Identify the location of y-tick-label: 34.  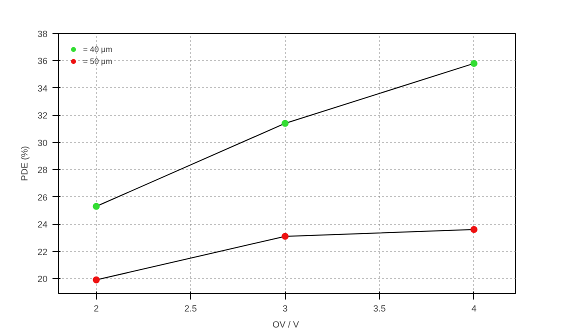
(42, 88).